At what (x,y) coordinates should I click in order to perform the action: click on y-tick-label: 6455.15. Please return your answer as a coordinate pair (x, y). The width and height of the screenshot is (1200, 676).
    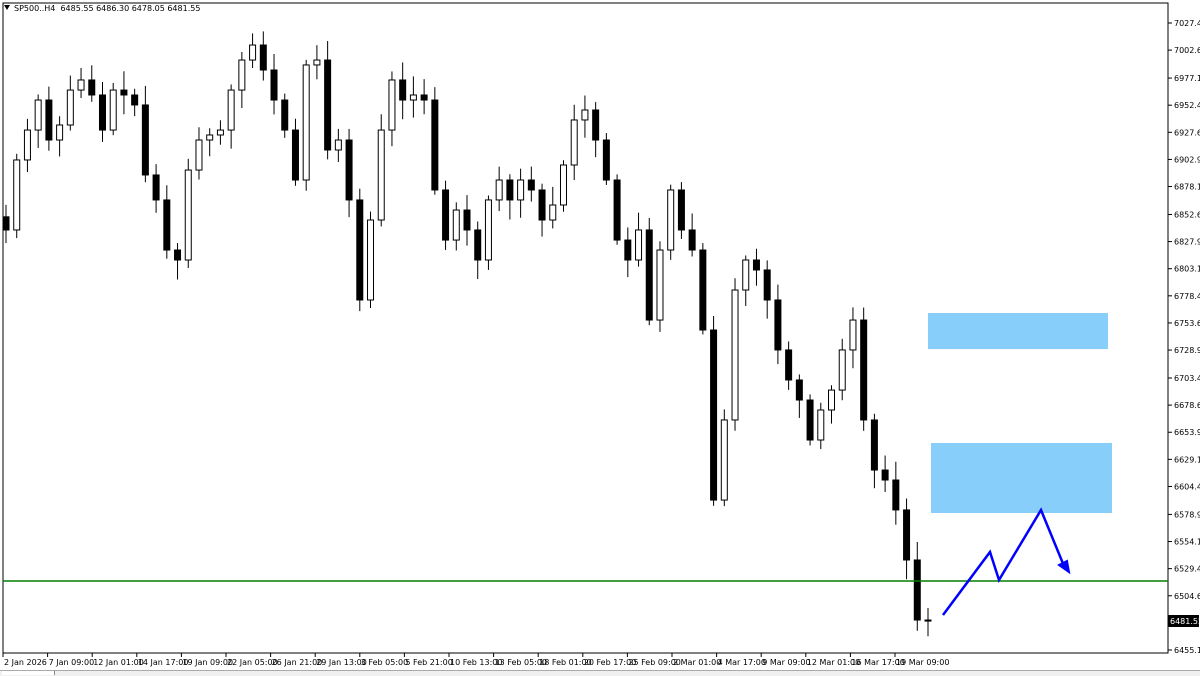
    Looking at the image, I should click on (1187, 650).